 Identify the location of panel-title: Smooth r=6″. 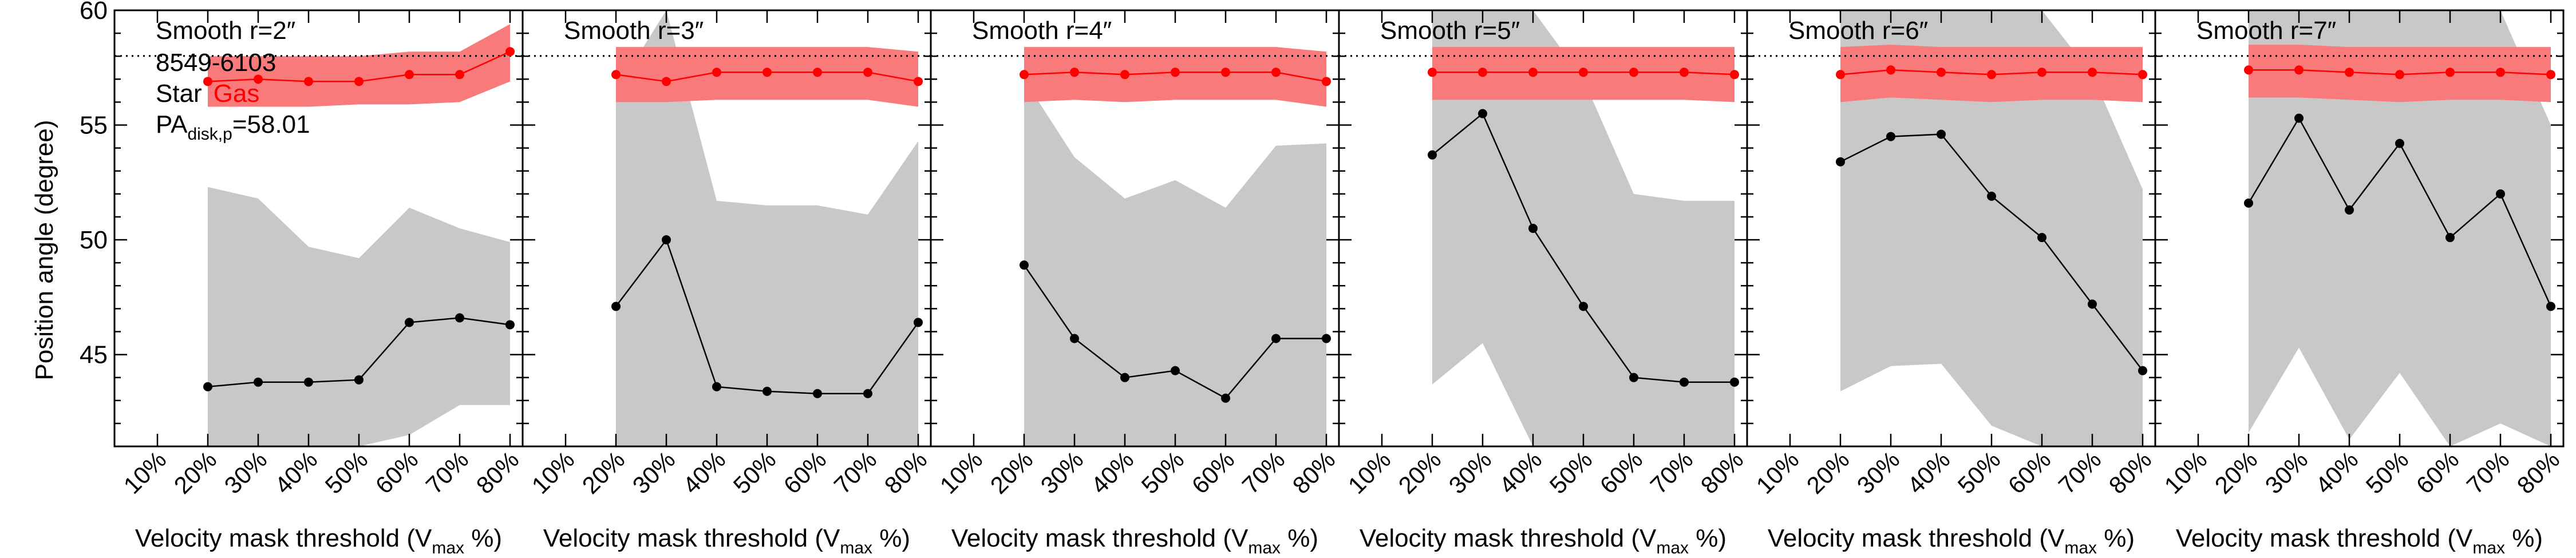
(1858, 31).